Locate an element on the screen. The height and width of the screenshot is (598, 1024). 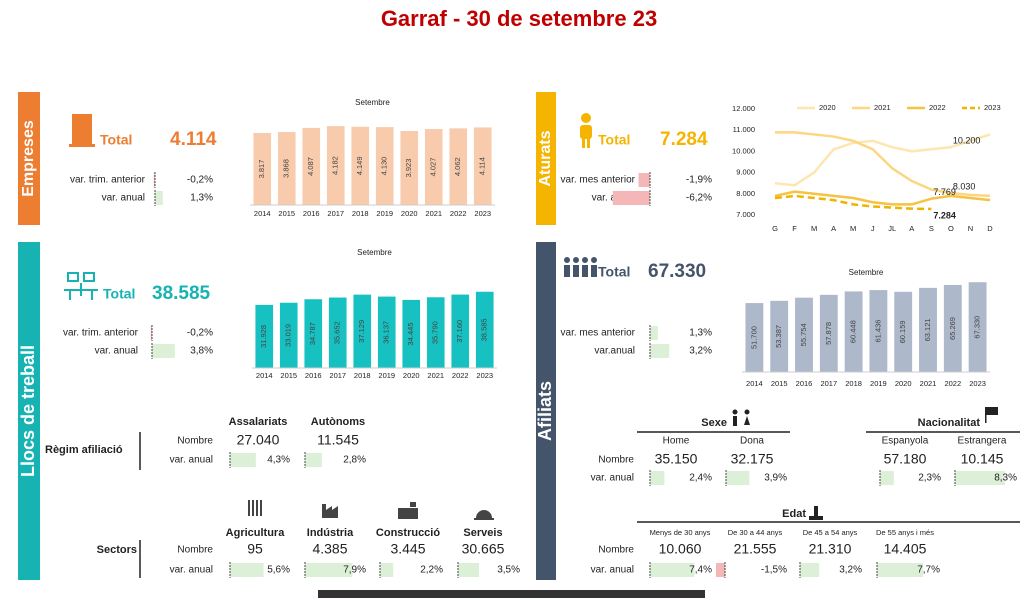
side-band is located at coordinates (29, 411).